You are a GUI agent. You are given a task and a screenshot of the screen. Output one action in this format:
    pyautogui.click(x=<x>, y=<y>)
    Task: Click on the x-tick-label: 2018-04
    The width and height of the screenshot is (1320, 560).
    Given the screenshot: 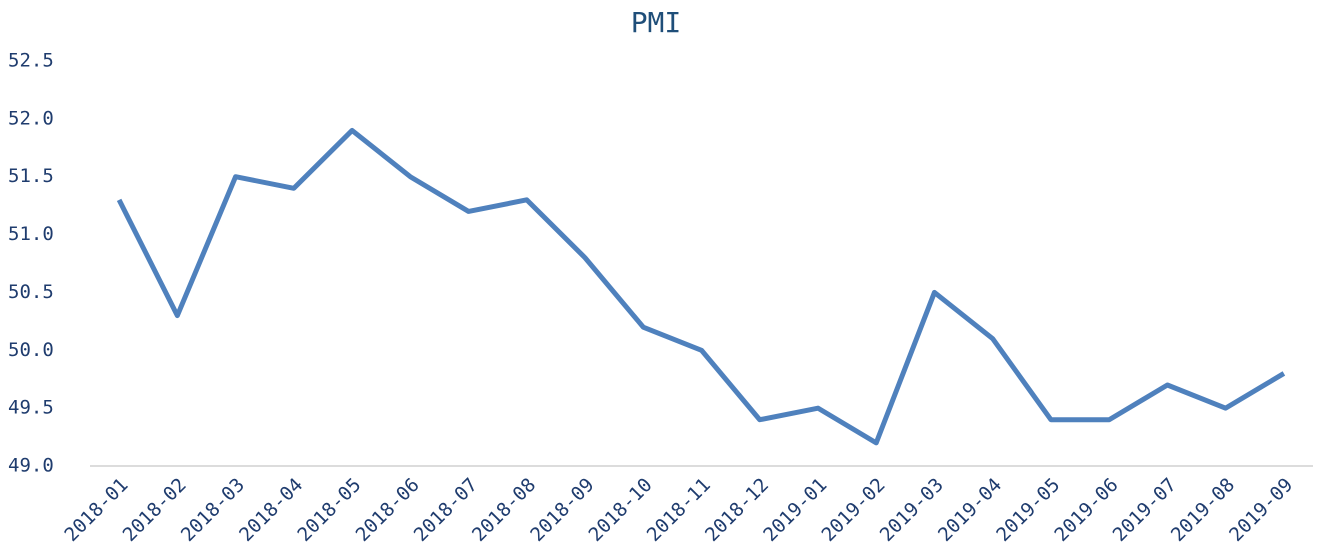 What is the action you would take?
    pyautogui.click(x=271, y=510)
    